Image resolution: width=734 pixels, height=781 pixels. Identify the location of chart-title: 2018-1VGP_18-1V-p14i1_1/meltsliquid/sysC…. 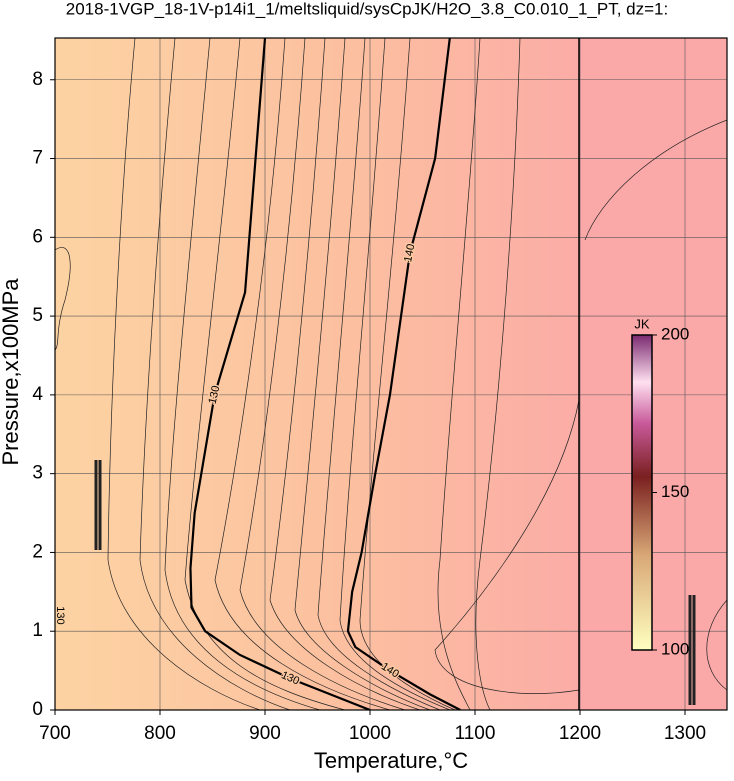
(367, 9).